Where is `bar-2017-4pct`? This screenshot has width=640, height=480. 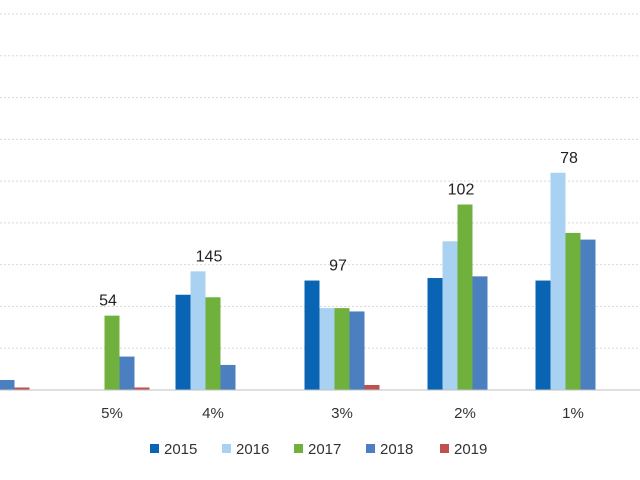 bar-2017-4pct is located at coordinates (213, 343).